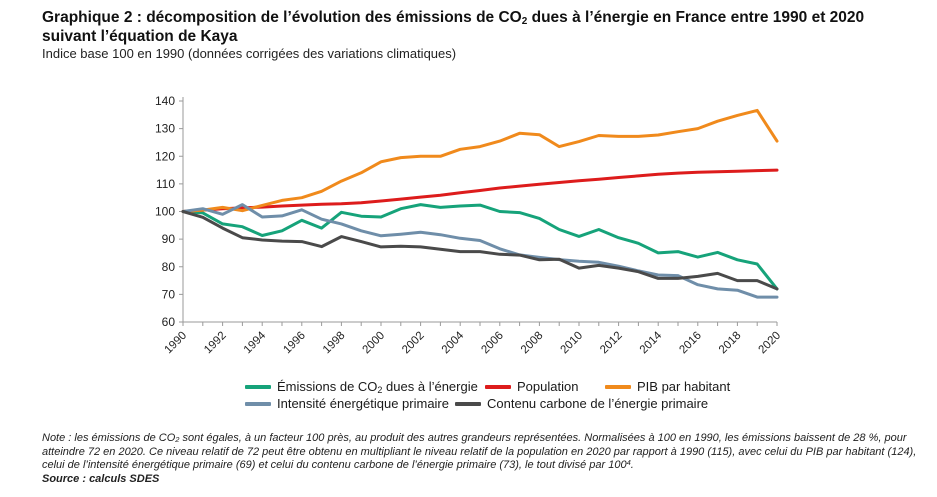 The height and width of the screenshot is (497, 937). Describe the element at coordinates (618, 386) in the screenshot. I see `legend-swatch-pib` at that location.